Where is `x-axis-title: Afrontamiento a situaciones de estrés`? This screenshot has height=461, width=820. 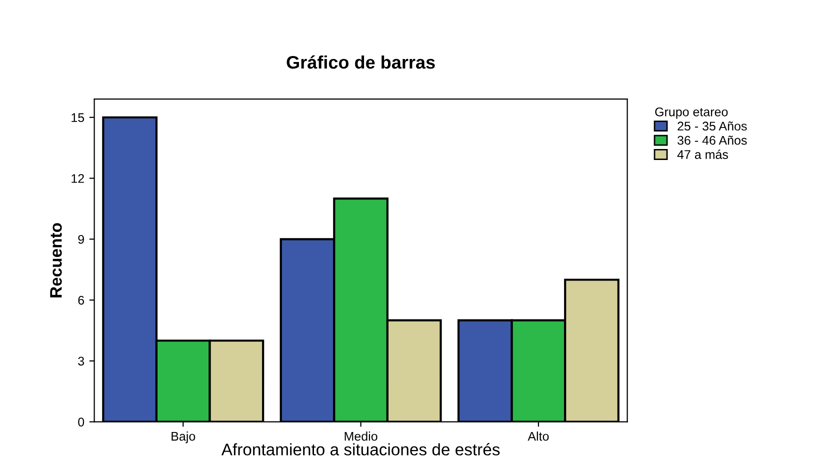
x-axis-title: Afrontamiento a situaciones de estrés is located at coordinates (360, 449).